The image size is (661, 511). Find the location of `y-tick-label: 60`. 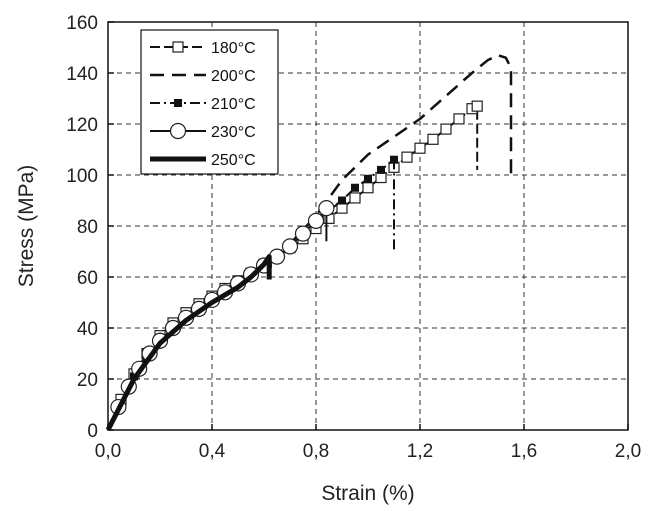

y-tick-label: 60 is located at coordinates (87, 278).